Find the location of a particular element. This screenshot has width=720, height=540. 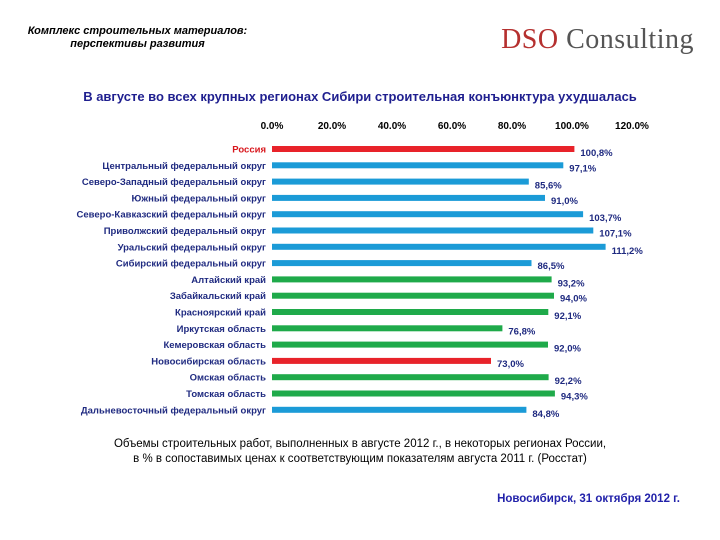

x-tick-label: 80.0% is located at coordinates (512, 126).